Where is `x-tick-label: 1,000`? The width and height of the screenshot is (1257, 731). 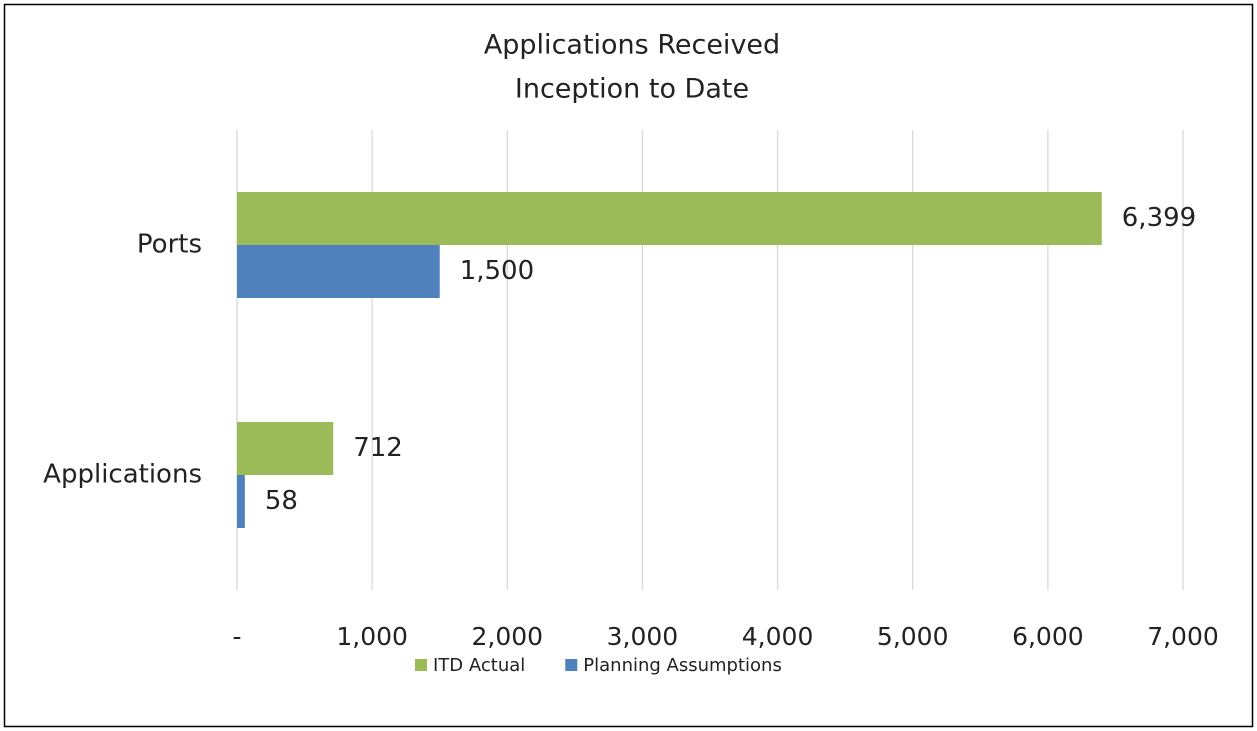
x-tick-label: 1,000 is located at coordinates (372, 636).